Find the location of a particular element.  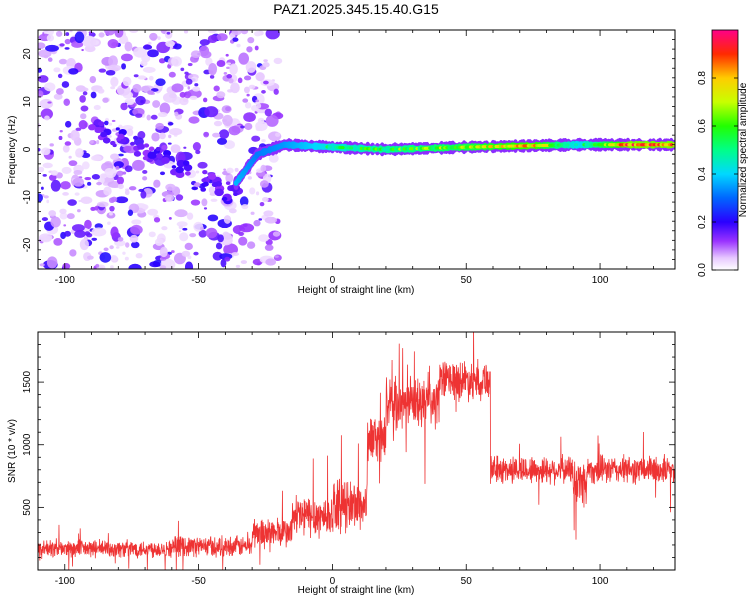

colorbar-tick-label: 0.6 is located at coordinates (702, 126).